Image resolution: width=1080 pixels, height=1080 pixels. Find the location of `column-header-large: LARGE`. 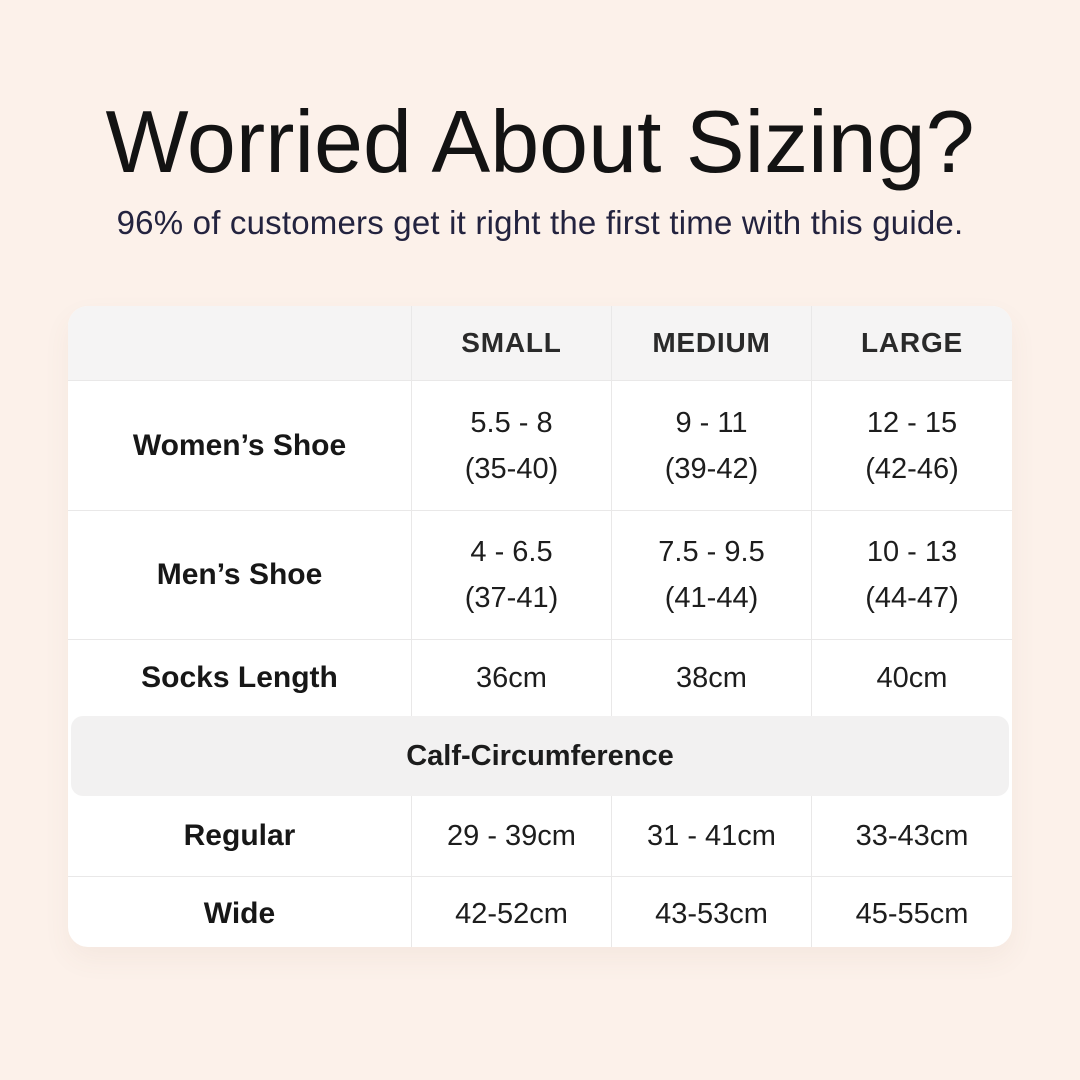

column-header-large: LARGE is located at coordinates (911, 343).